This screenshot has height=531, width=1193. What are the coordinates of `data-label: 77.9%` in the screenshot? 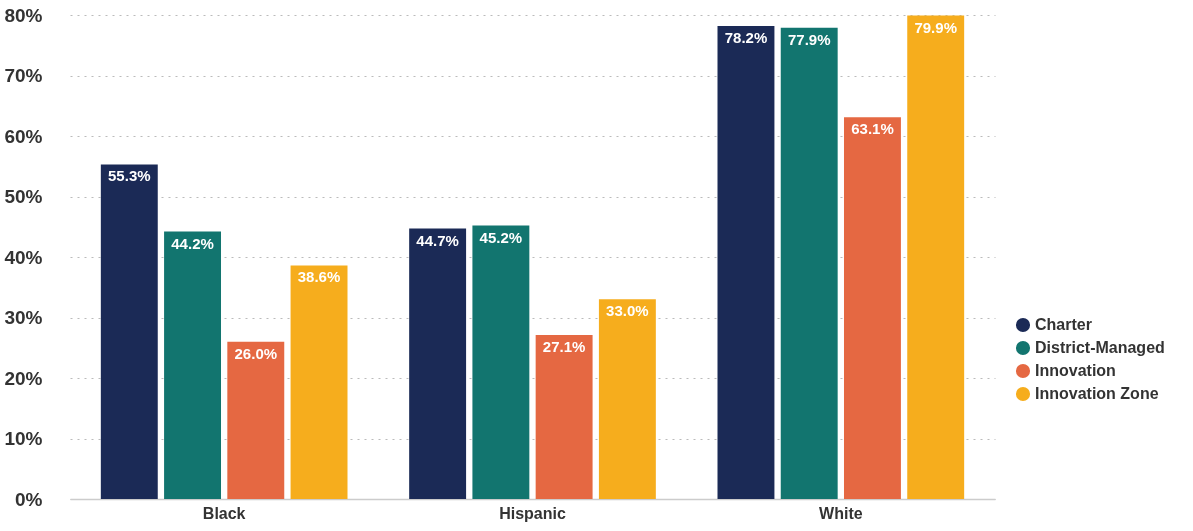 It's located at (809, 39).